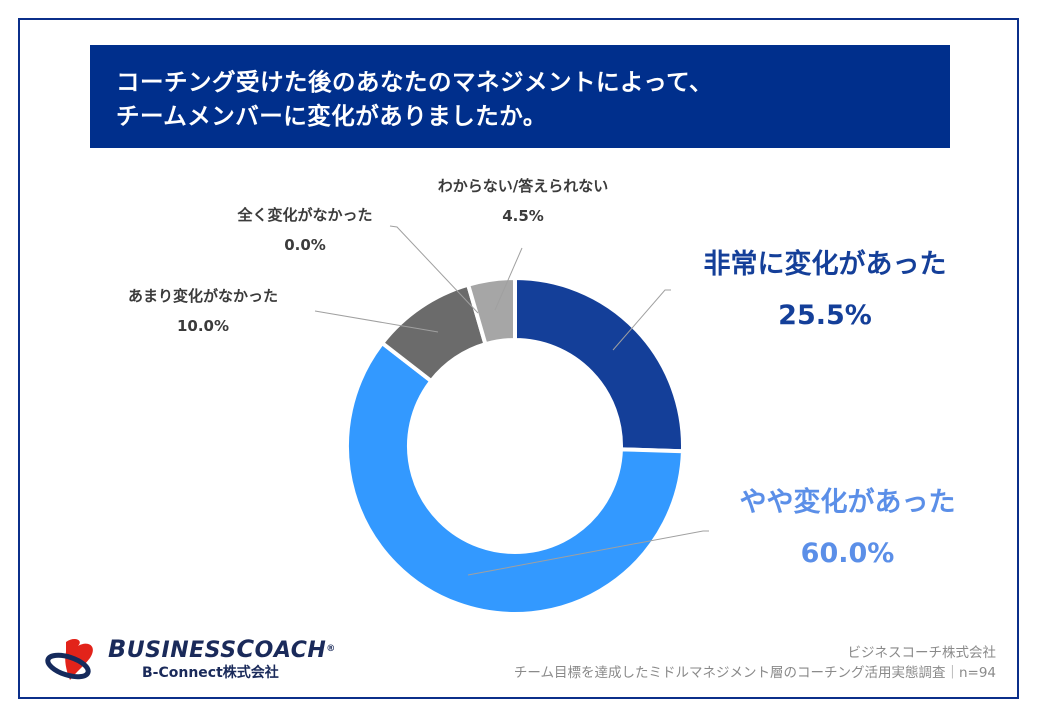 This screenshot has height=720, width=1040. What do you see at coordinates (305, 245) in the screenshot?
I see `label-none-pct: 0.0%` at bounding box center [305, 245].